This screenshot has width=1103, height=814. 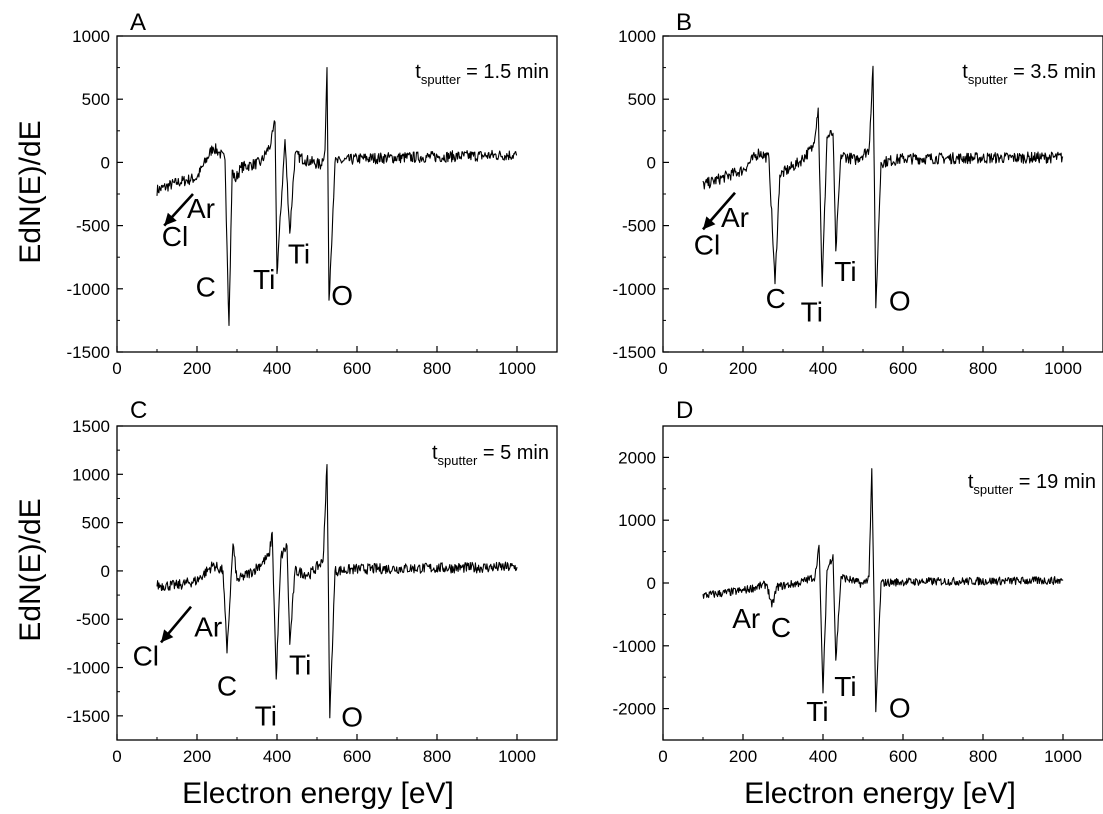 What do you see at coordinates (1029, 74) in the screenshot?
I see `sputter-time-label: tsputter = 3.5 min` at bounding box center [1029, 74].